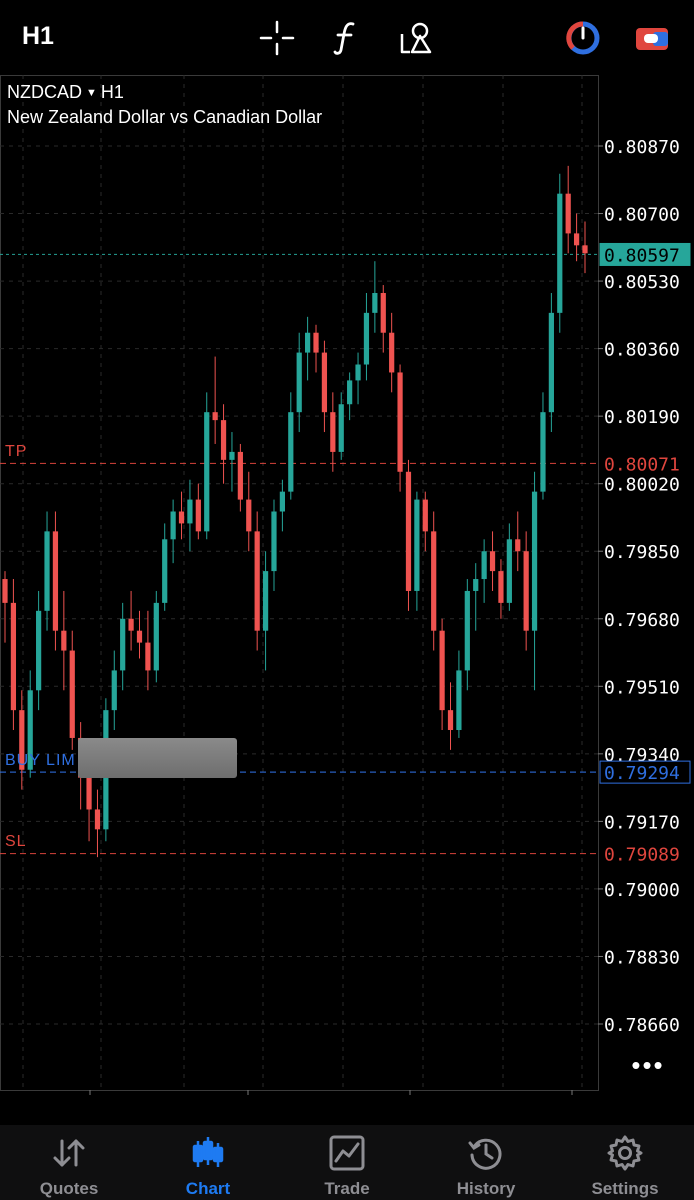  I want to click on quotes-arrows-icon, so click(69, 1153).